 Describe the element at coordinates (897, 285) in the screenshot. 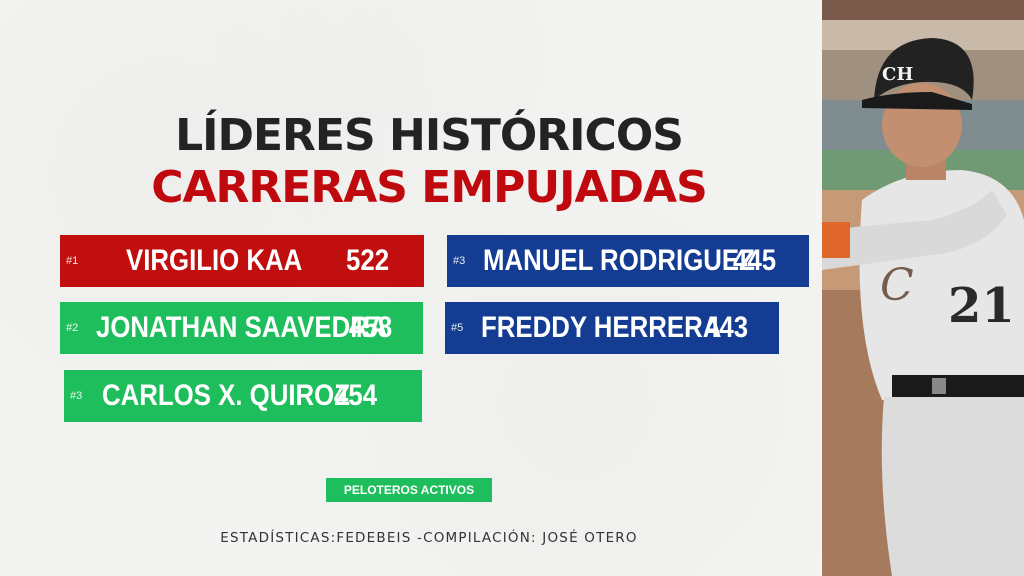

I see `svg-text: C` at that location.